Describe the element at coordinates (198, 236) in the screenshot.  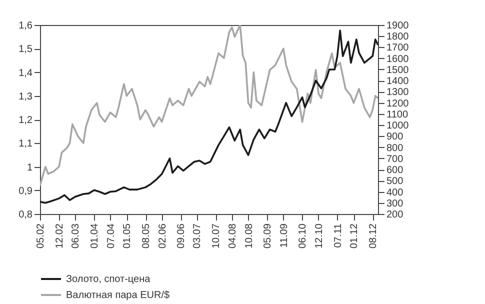
I see `x-tick-label: 03.07` at that location.